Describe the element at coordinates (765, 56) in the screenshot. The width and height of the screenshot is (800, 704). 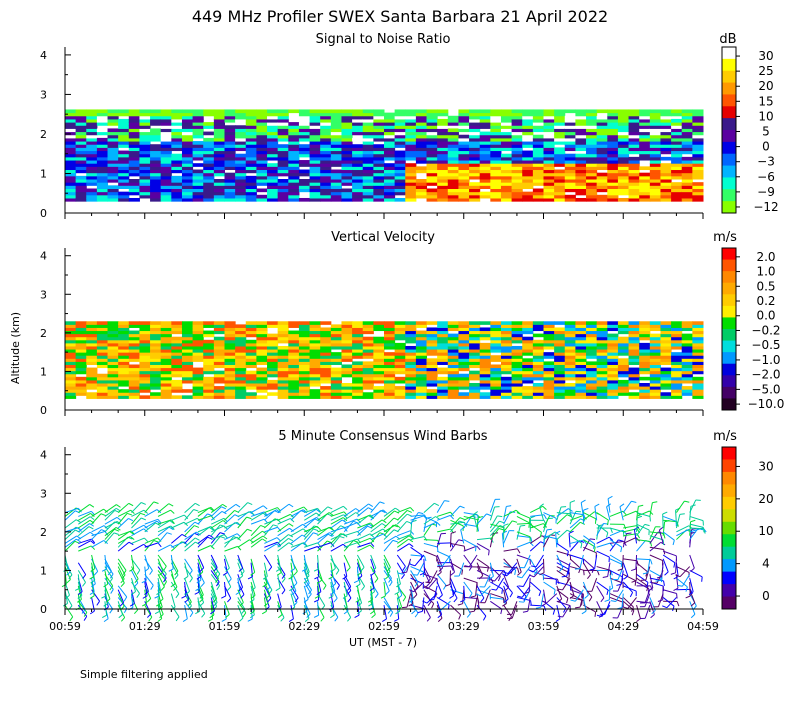
I see `colorbar-label: 30` at that location.